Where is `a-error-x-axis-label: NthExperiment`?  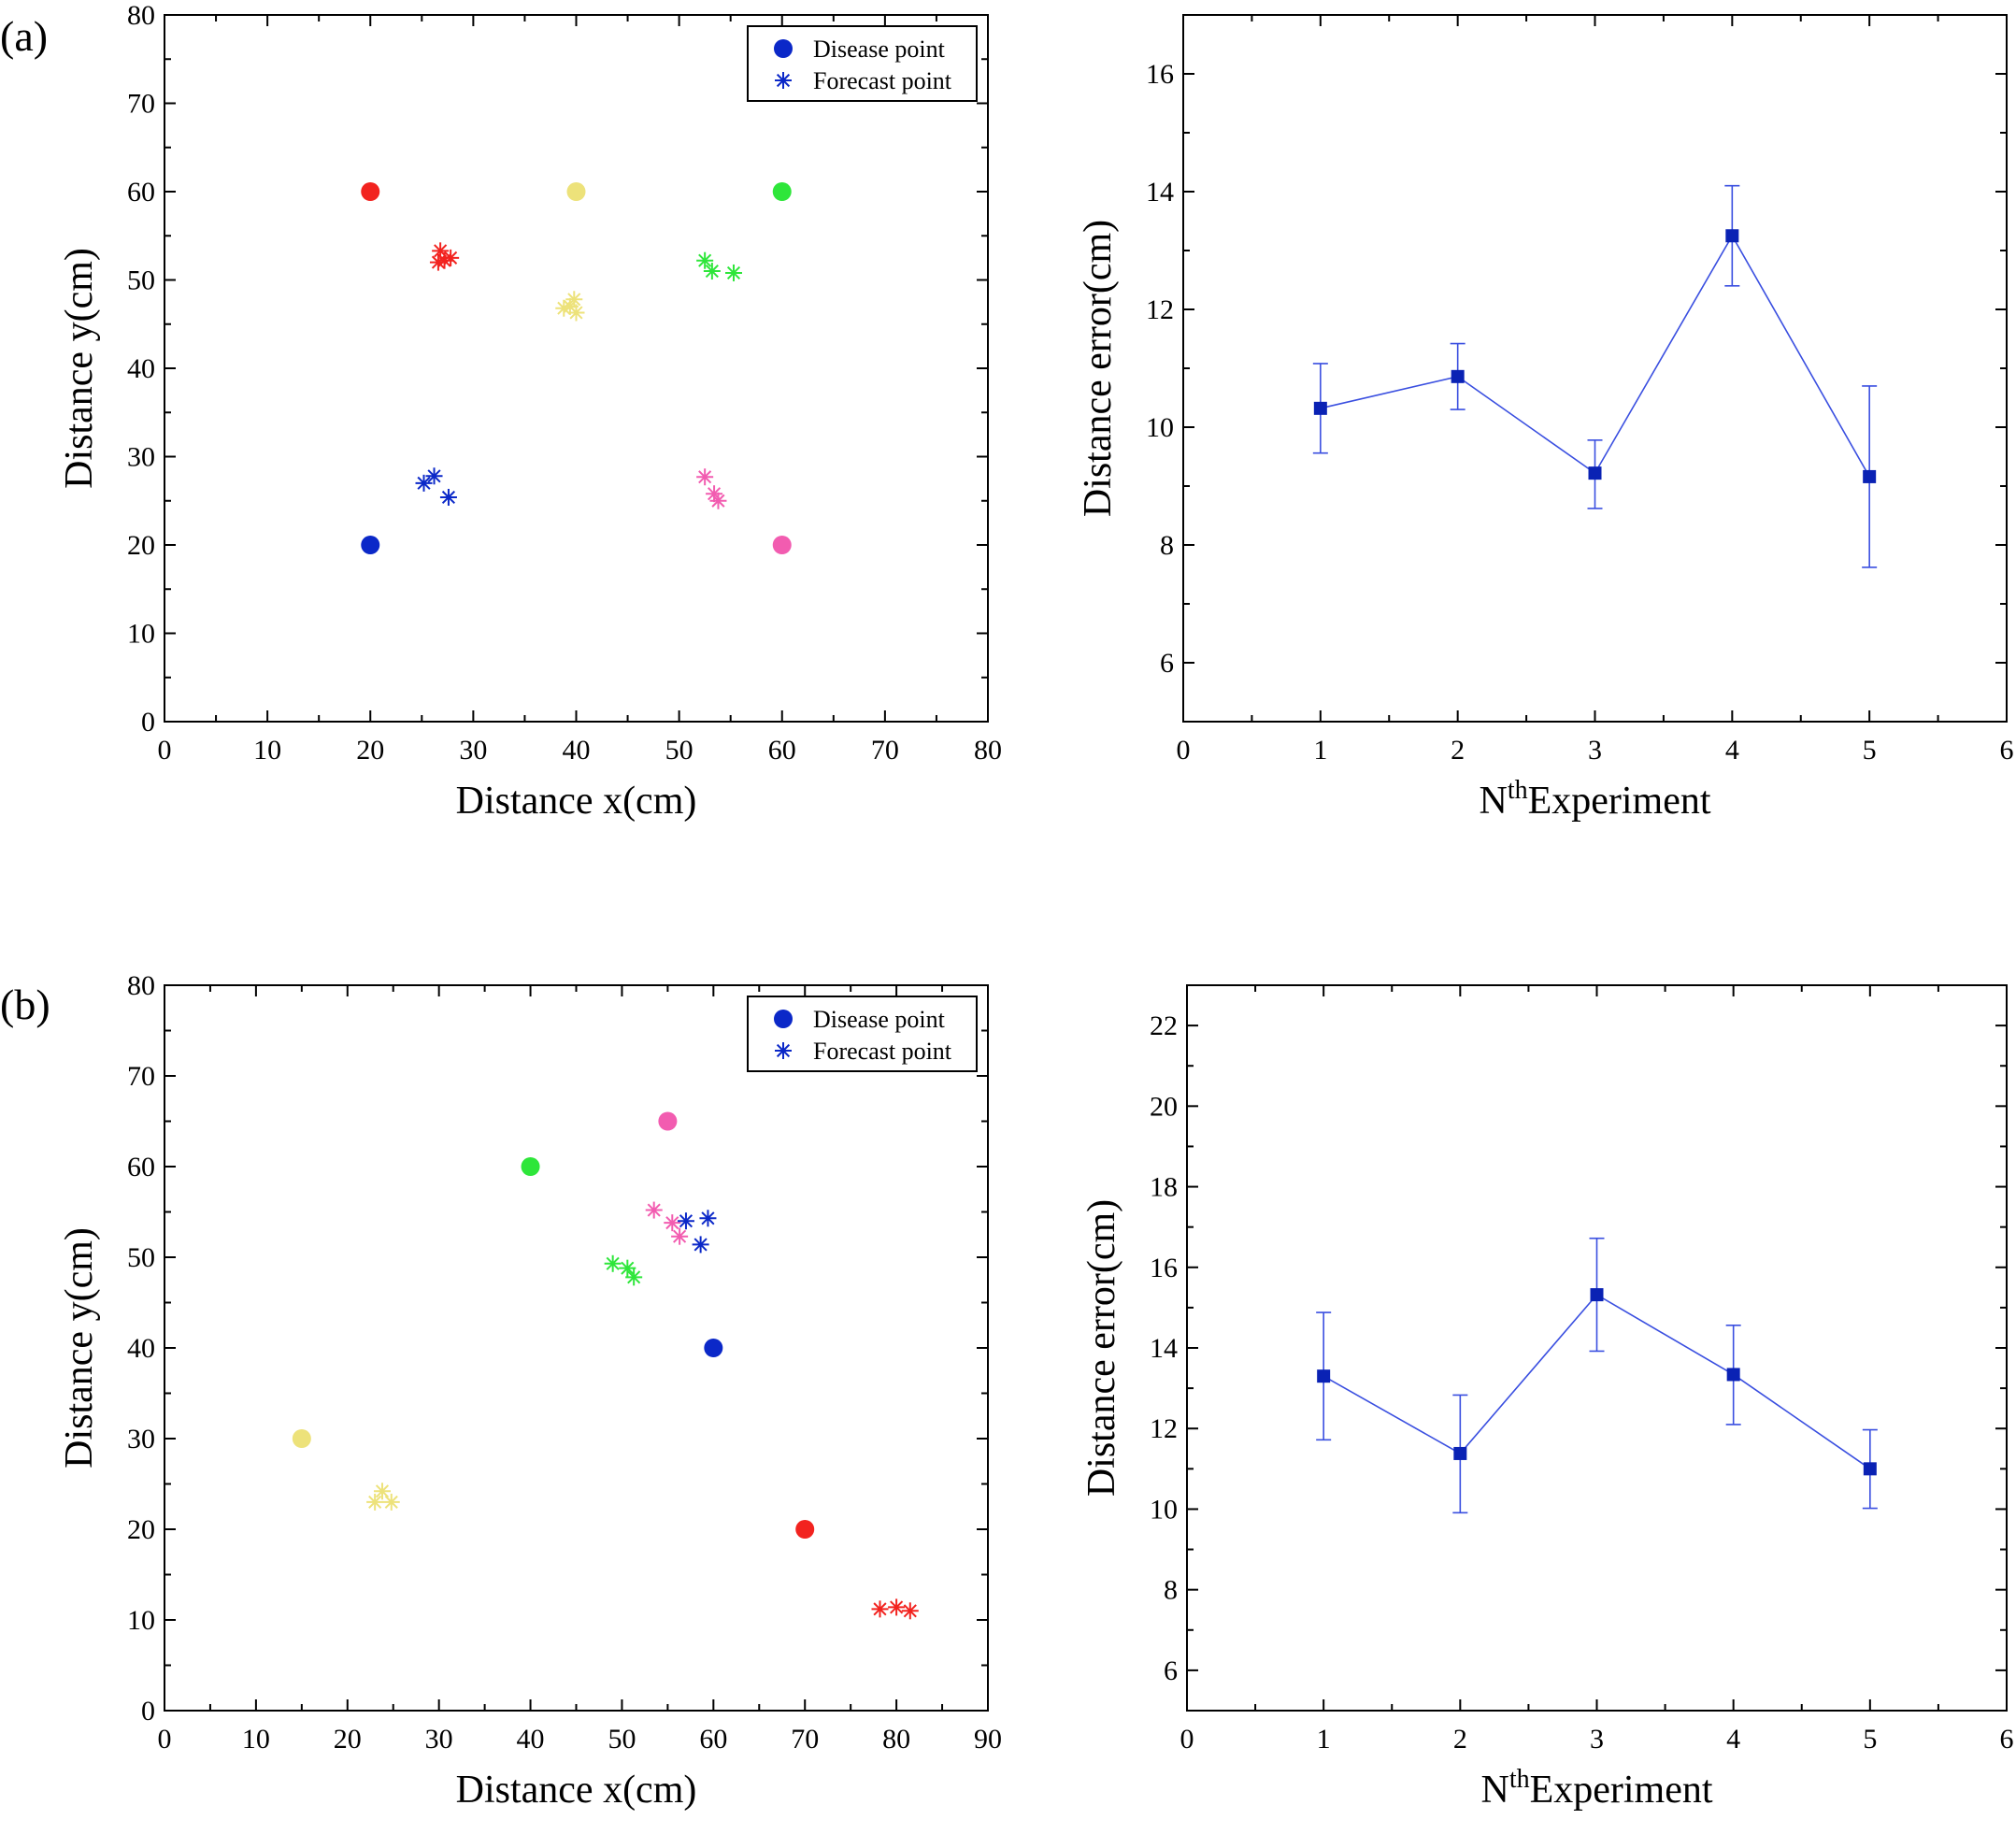
a-error-x-axis-label: NthExperiment is located at coordinates (1594, 799).